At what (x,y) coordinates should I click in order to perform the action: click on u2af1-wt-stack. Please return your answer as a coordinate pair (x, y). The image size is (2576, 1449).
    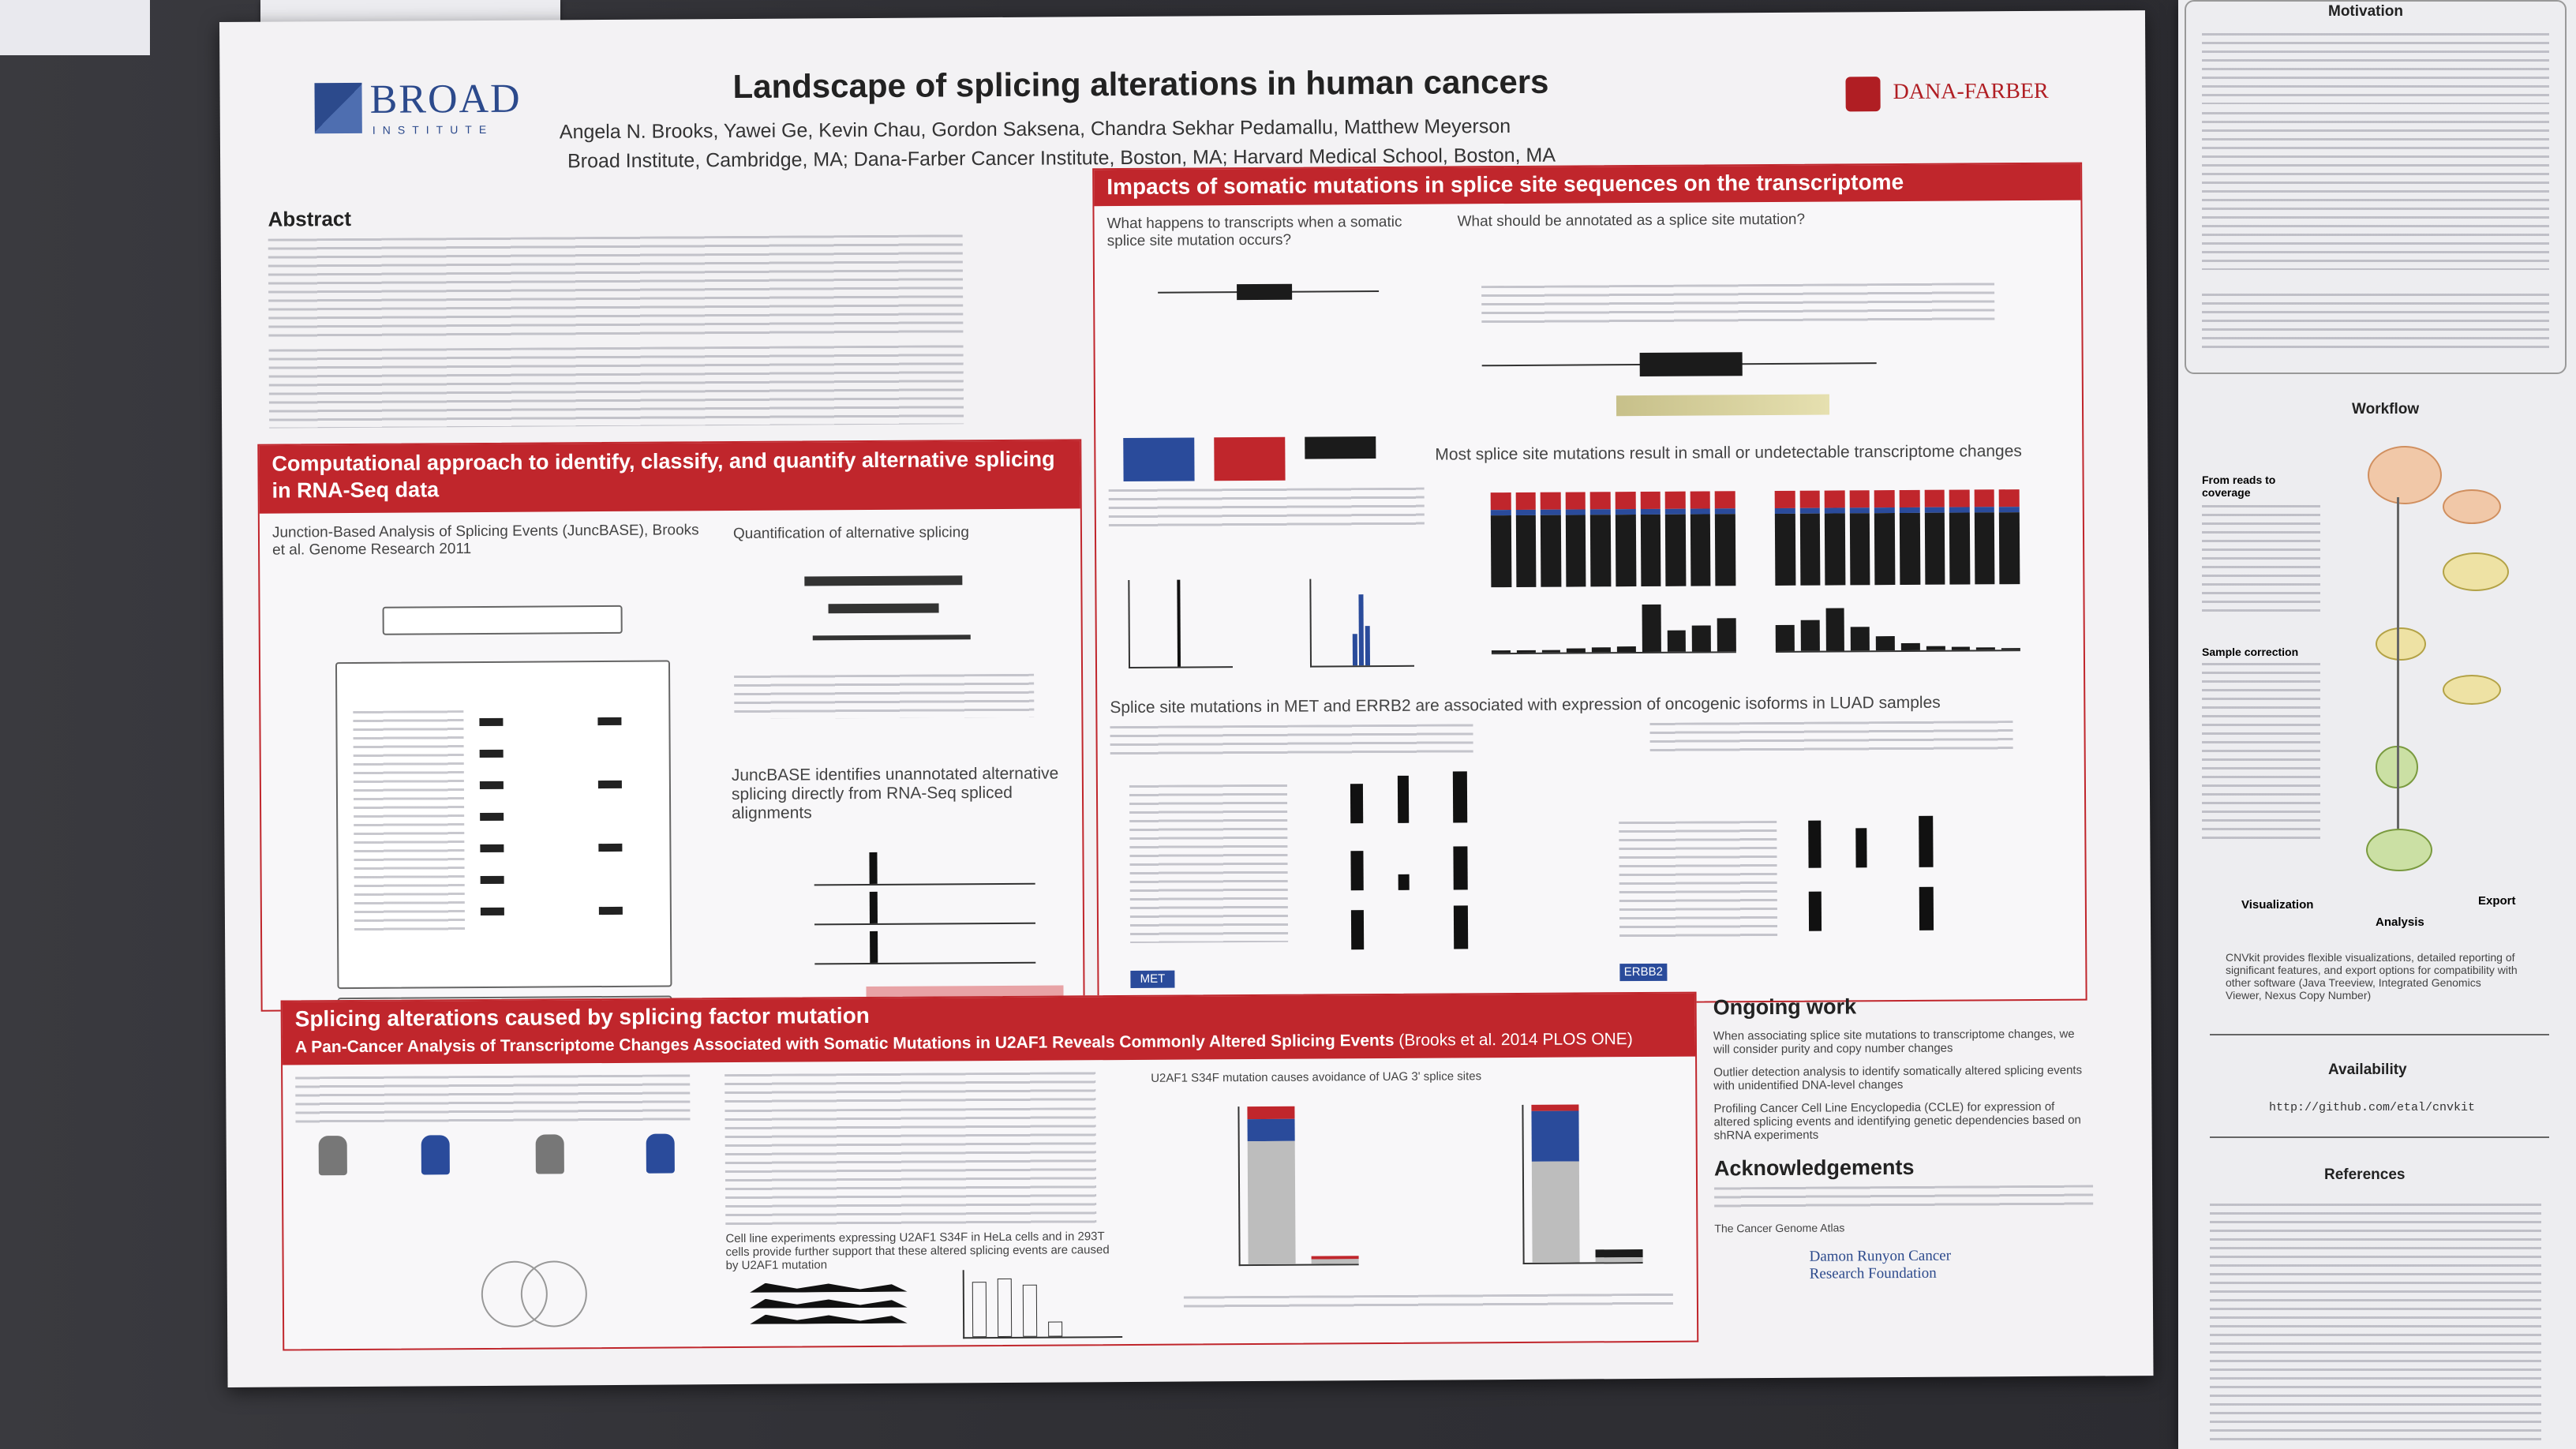
    Looking at the image, I should click on (1298, 1186).